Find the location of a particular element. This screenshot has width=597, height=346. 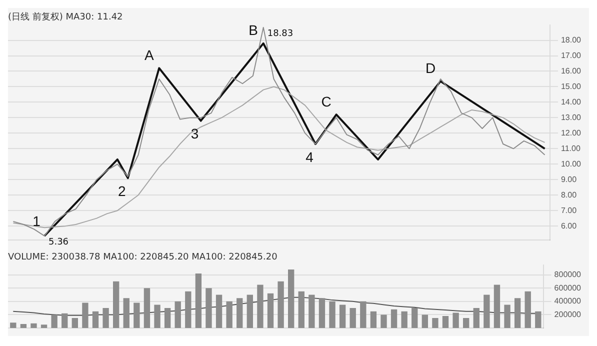

y-tick-label: 7.00 is located at coordinates (569, 210).